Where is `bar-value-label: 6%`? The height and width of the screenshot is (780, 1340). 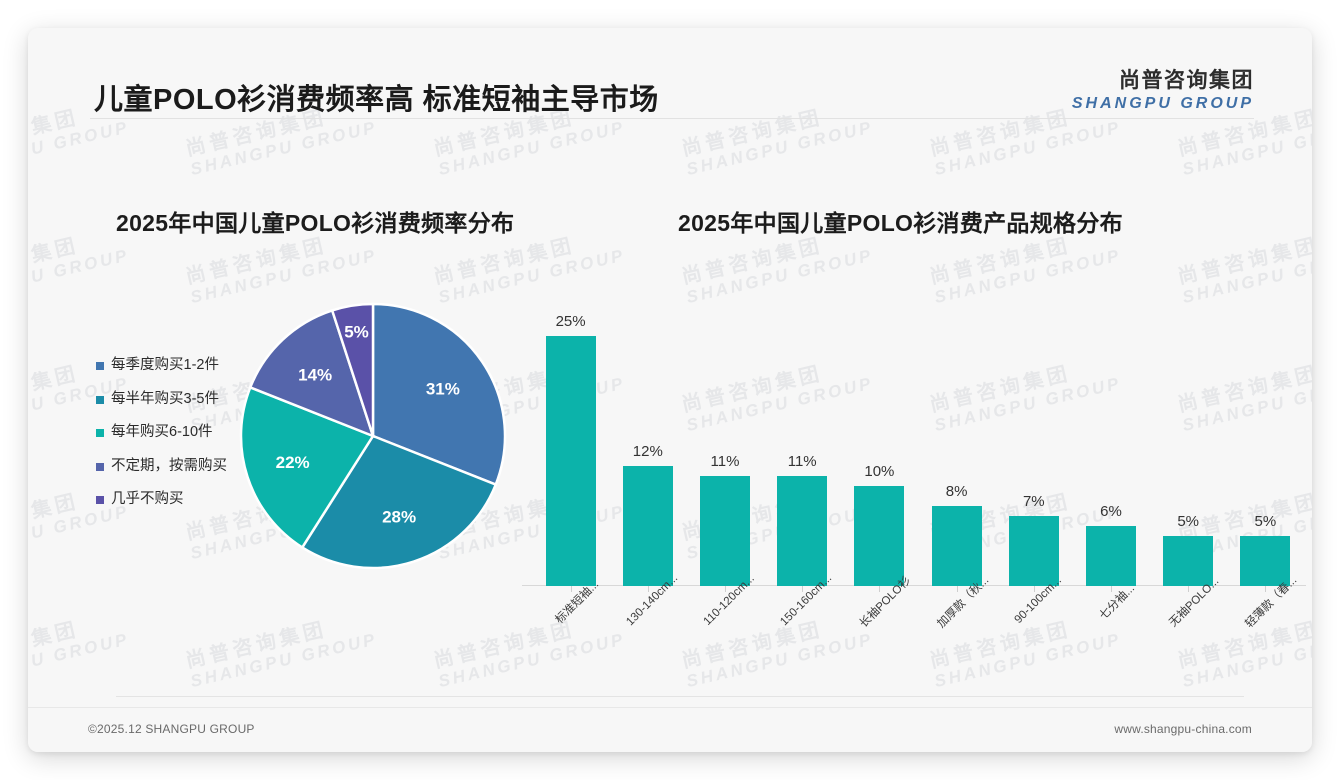 bar-value-label: 6% is located at coordinates (1111, 511).